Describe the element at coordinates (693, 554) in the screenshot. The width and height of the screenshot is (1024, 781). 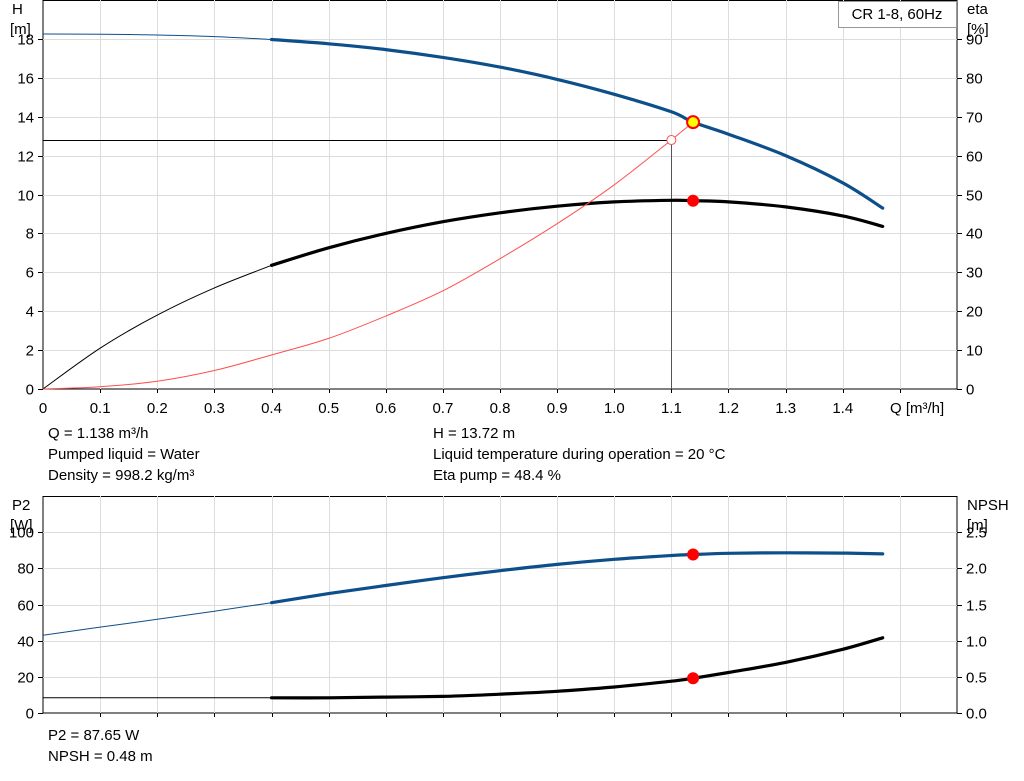
I see `operating-point-p2-marker` at that location.